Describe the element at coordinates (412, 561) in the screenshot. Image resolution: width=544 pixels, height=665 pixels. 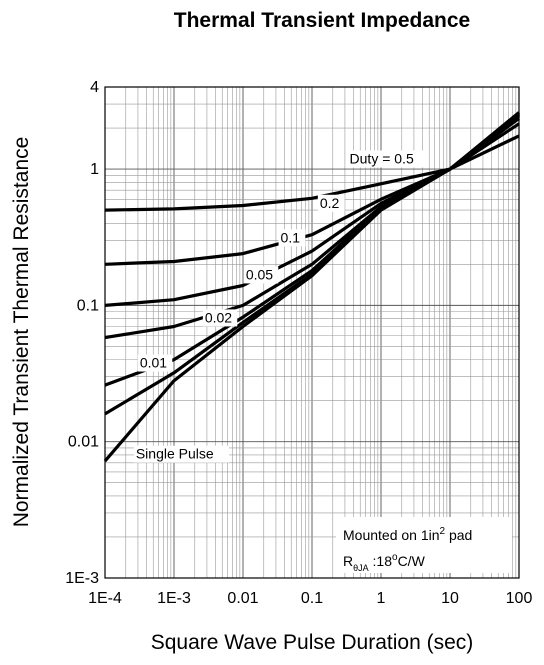
I see `rthja-unit: C/W` at that location.